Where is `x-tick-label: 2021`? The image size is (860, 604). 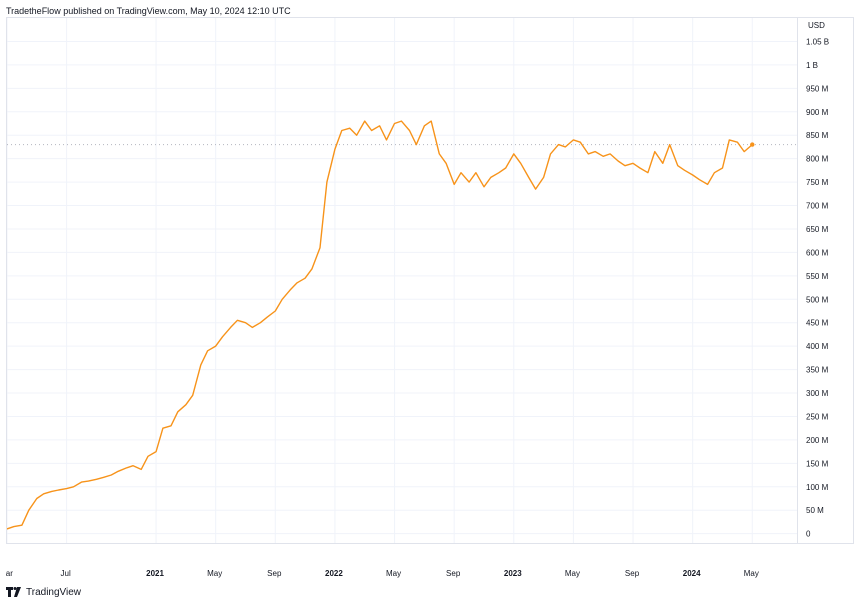
x-tick-label: 2021 is located at coordinates (155, 573).